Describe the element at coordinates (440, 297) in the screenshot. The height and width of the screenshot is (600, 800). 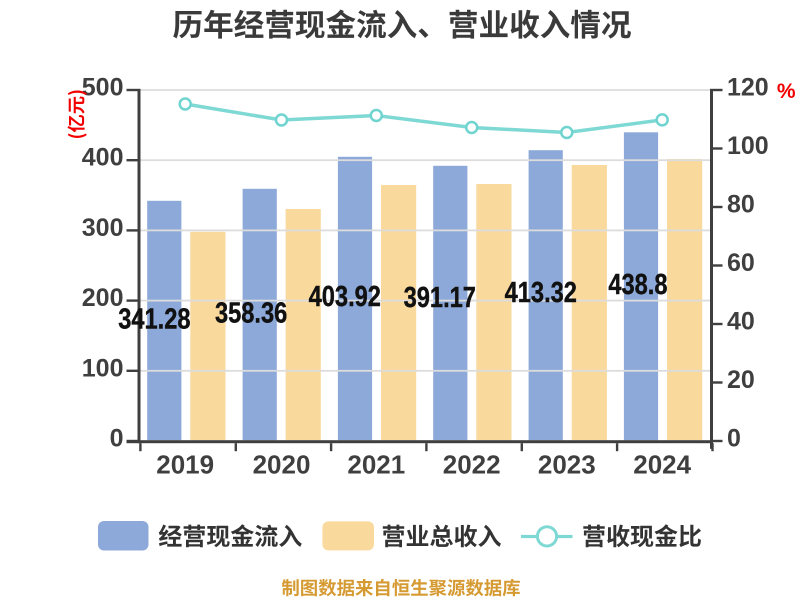
I see `svg-text: 391.17` at that location.